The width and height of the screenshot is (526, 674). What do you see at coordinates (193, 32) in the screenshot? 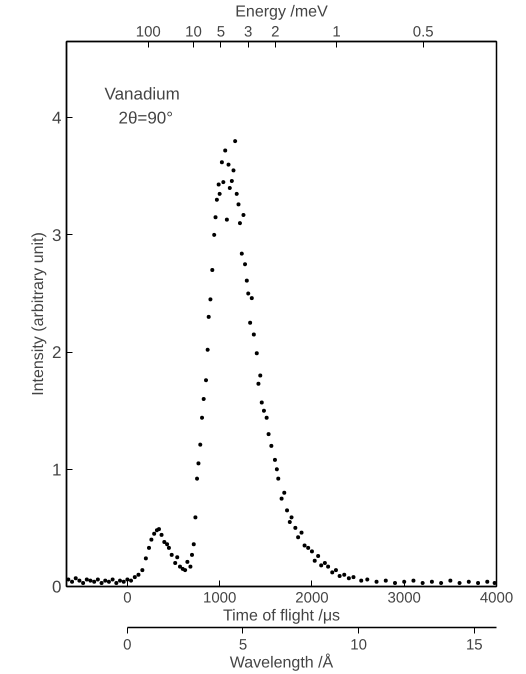
I see `text: 10` at bounding box center [193, 32].